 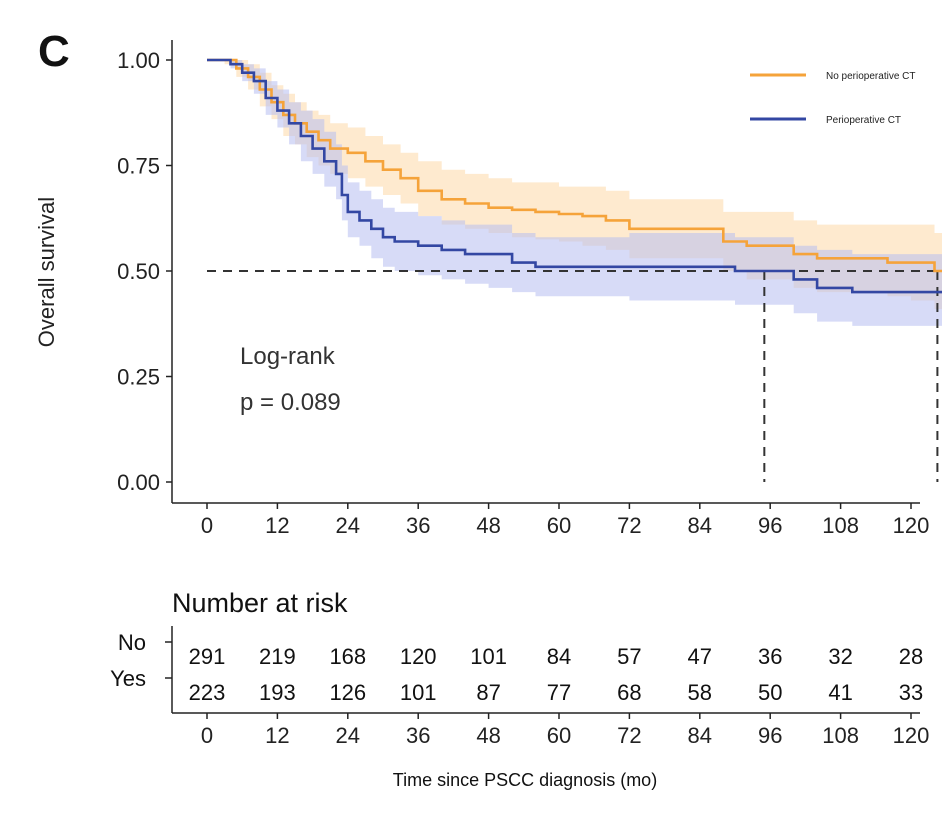 What do you see at coordinates (207, 735) in the screenshot?
I see `risk-x-tick-label: 0` at bounding box center [207, 735].